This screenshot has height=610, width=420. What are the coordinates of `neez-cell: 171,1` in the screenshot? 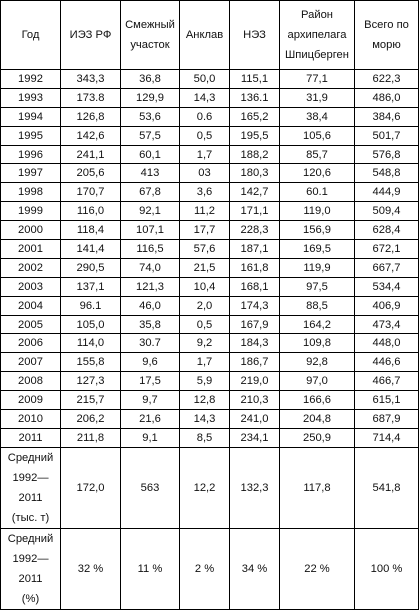 It's located at (254, 211).